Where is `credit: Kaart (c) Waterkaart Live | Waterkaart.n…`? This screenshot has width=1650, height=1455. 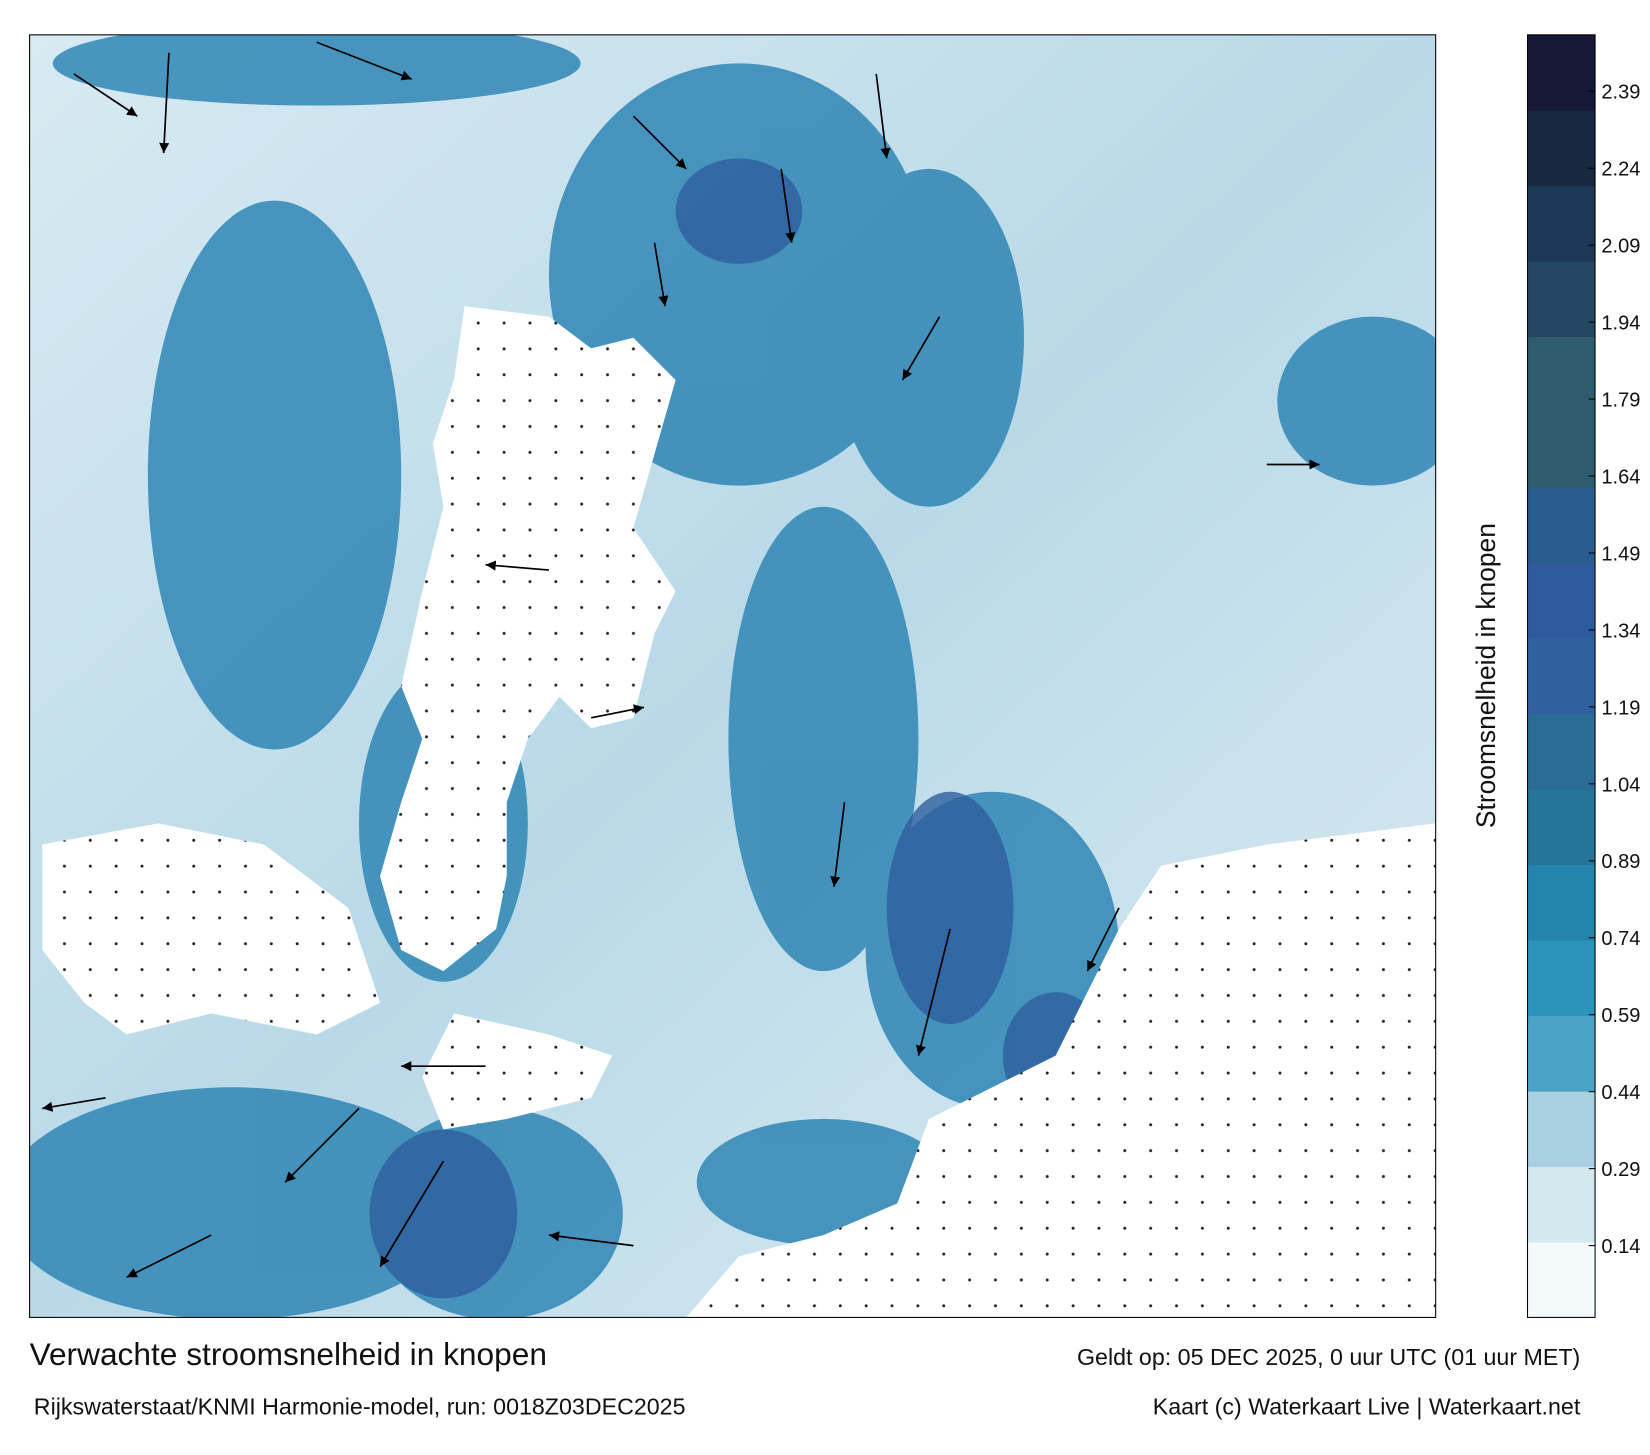 credit: Kaart (c) Waterkaart Live | Waterkaart.n… is located at coordinates (1367, 1407).